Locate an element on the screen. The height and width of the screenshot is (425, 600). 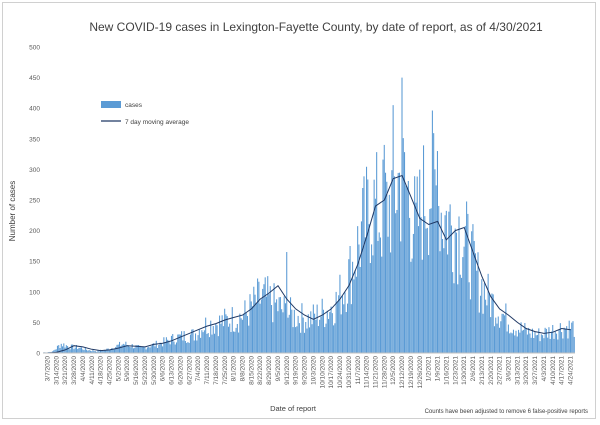
x-tick-label: 9/5/2020 is located at coordinates (278, 369).